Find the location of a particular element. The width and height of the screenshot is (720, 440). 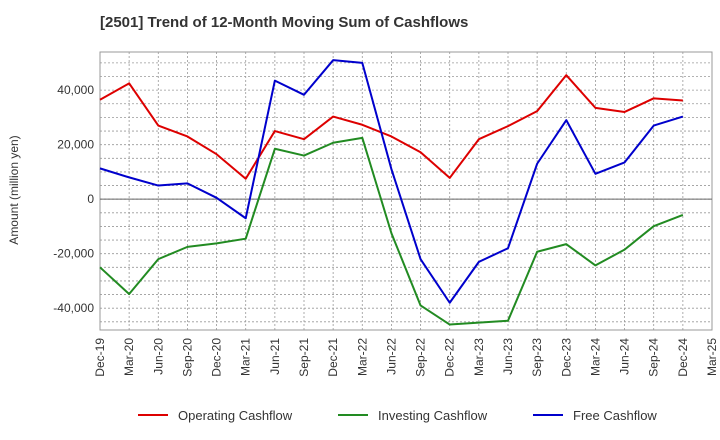

x-tick-label: Dec-22 is located at coordinates (450, 357).